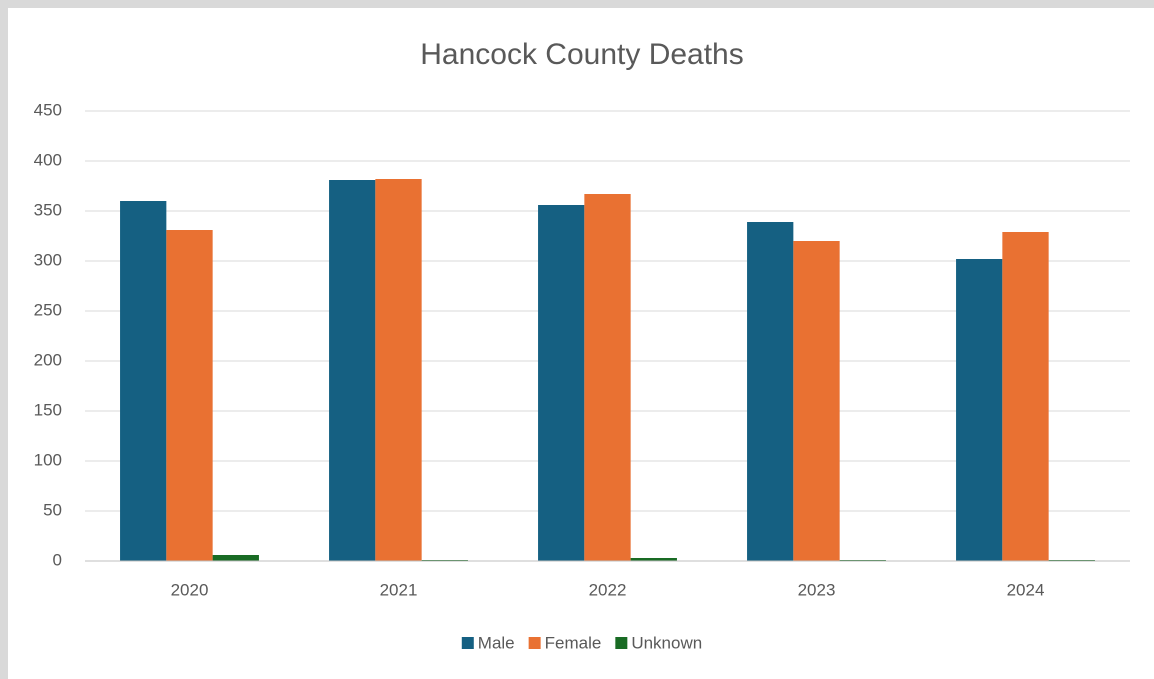 The width and height of the screenshot is (1154, 679). I want to click on y-tick-label: 400, so click(48, 159).